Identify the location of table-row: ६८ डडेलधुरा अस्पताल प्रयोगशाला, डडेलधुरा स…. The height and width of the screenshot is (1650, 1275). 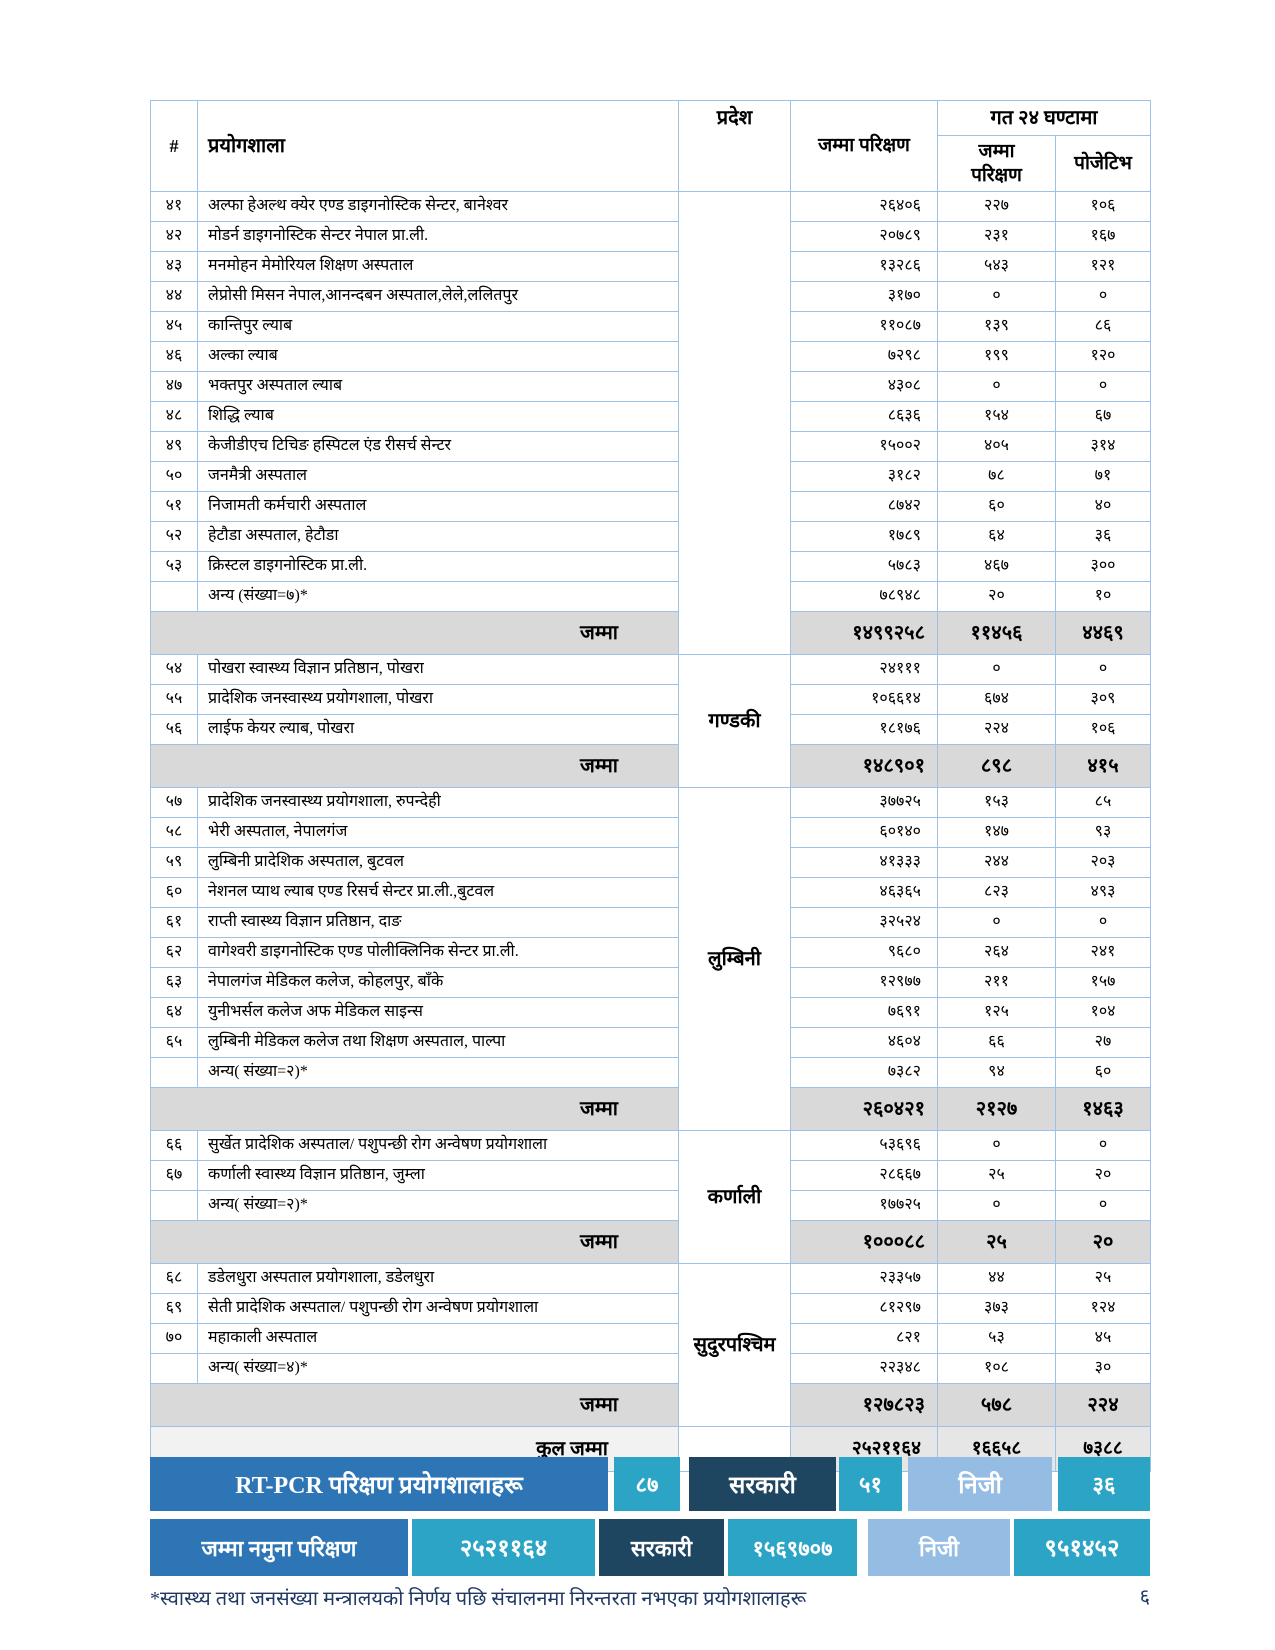
(650, 1345).